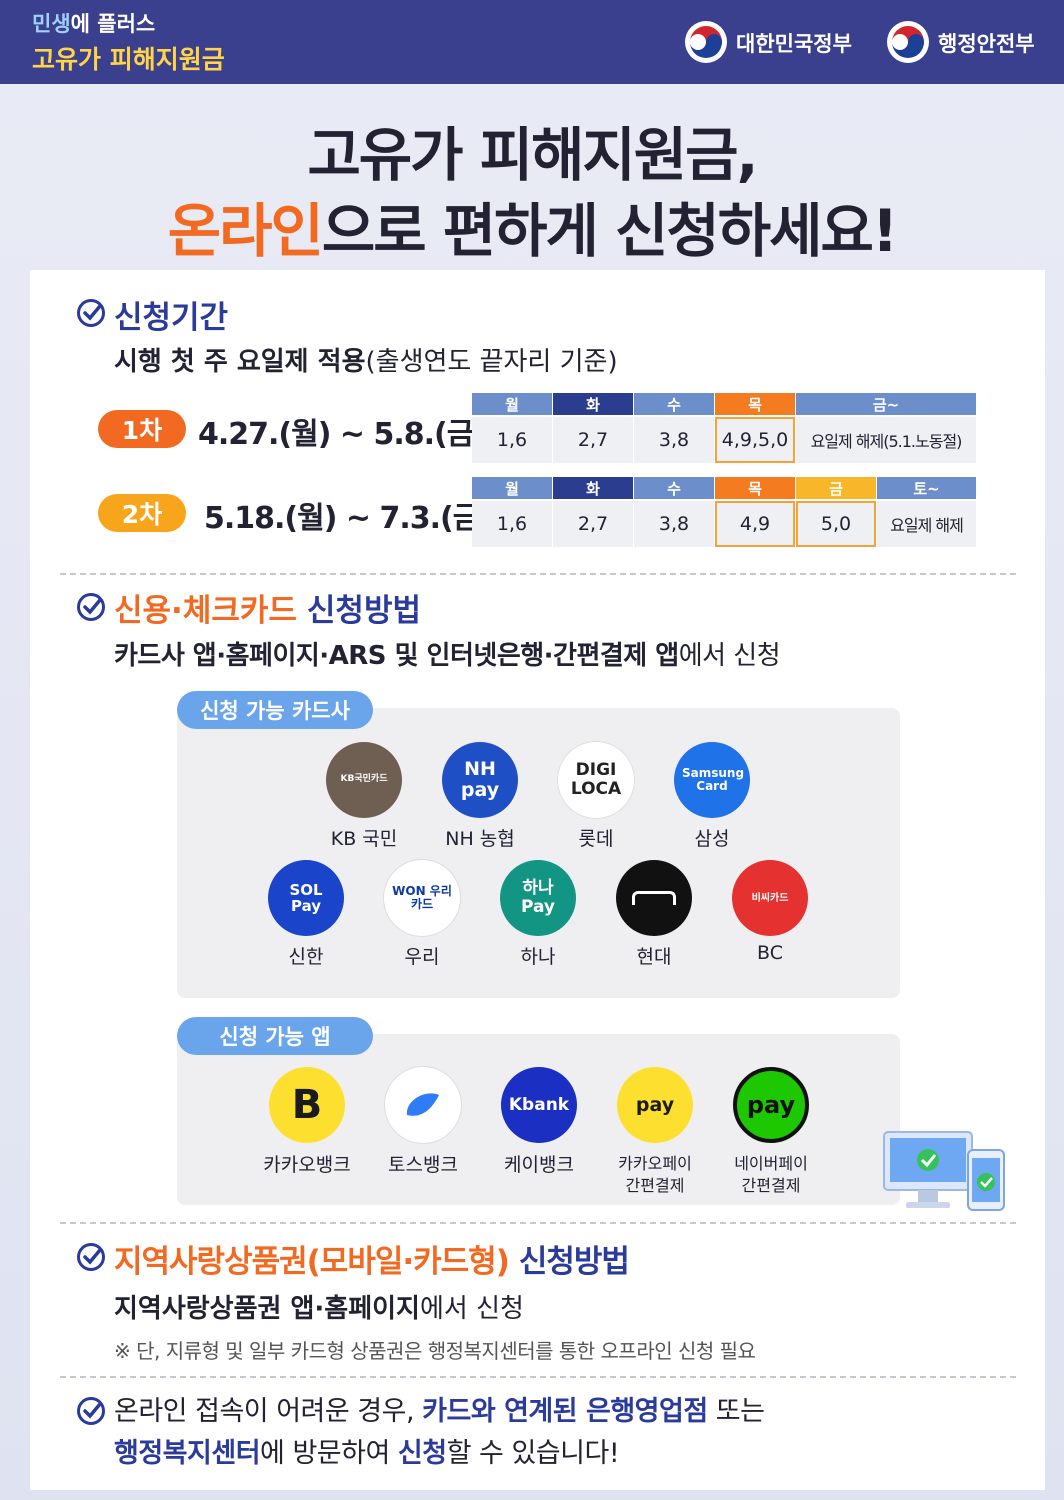 This screenshot has width=1064, height=1500. I want to click on round-dates: 4.27.(월) ~ 5.8.(금), so click(342, 434).